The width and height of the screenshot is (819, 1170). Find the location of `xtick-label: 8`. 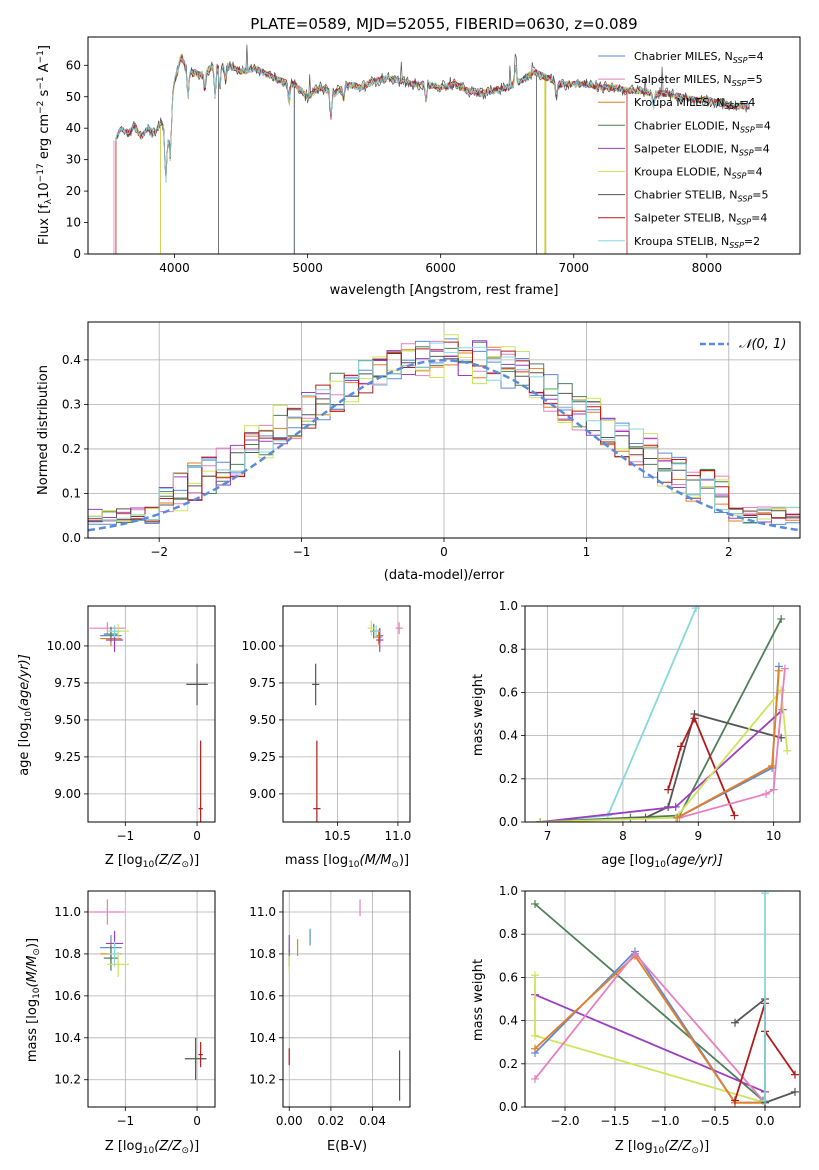

xtick-label: 8 is located at coordinates (623, 836).